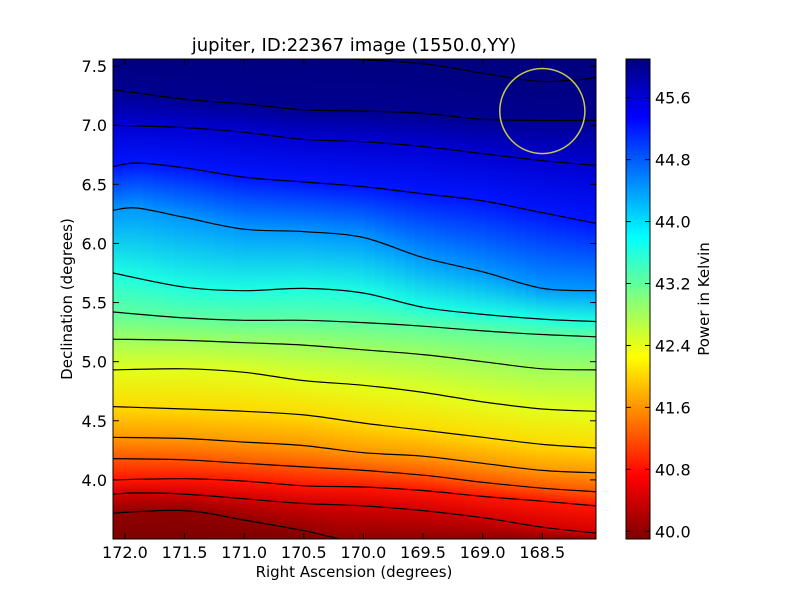 Image resolution: width=800 pixels, height=600 pixels. I want to click on y-tick-label: 5.0, so click(94, 362).